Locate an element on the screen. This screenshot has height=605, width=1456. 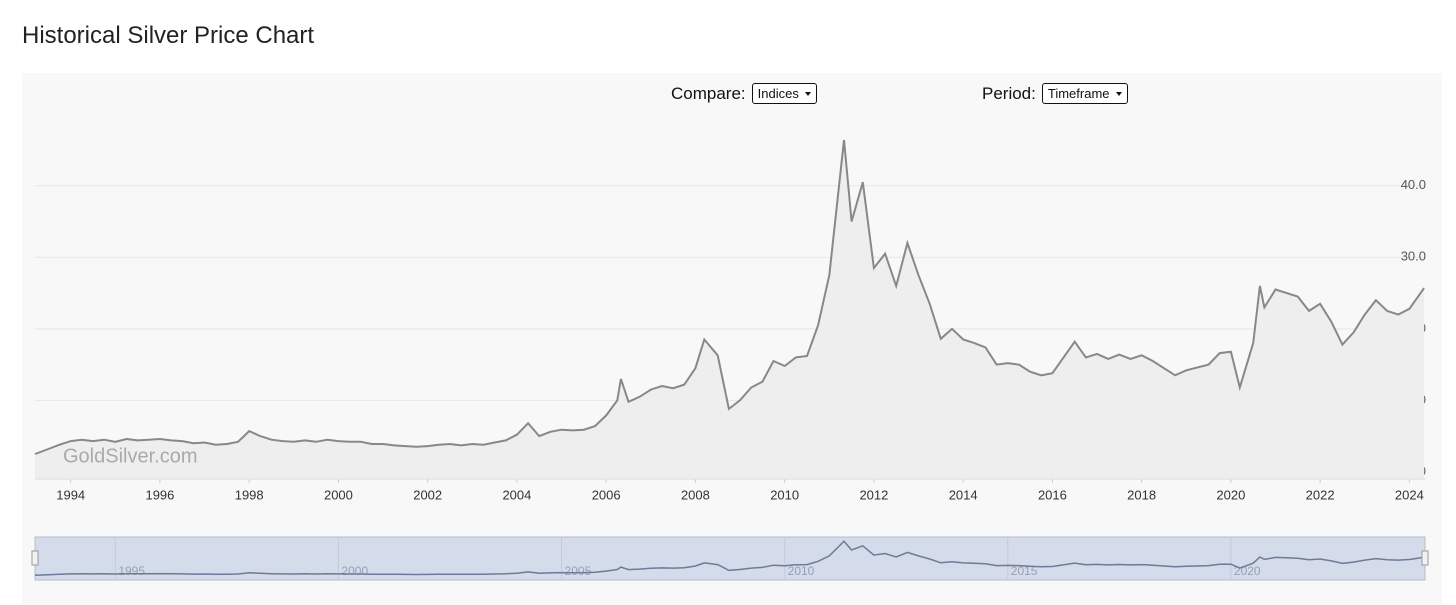
x-tick-label: 2004 is located at coordinates (516, 494).